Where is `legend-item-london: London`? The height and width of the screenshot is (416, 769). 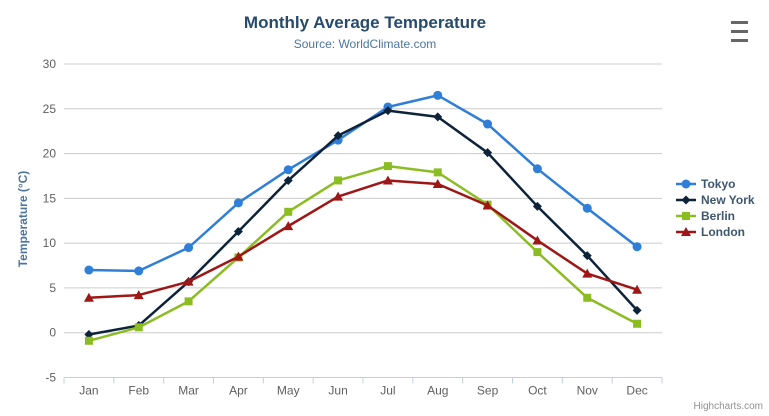
legend-item-london: London is located at coordinates (715, 232).